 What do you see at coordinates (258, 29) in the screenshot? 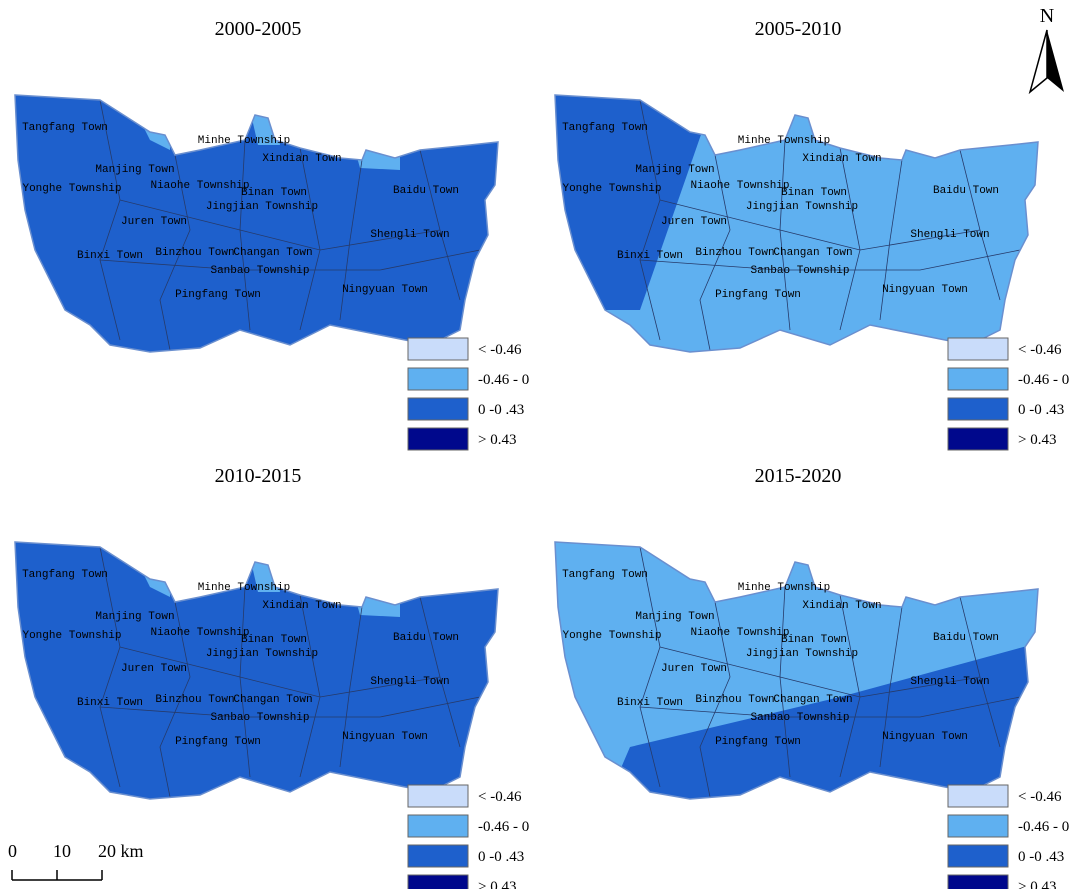
I see `panel-title: 2000-2005` at bounding box center [258, 29].